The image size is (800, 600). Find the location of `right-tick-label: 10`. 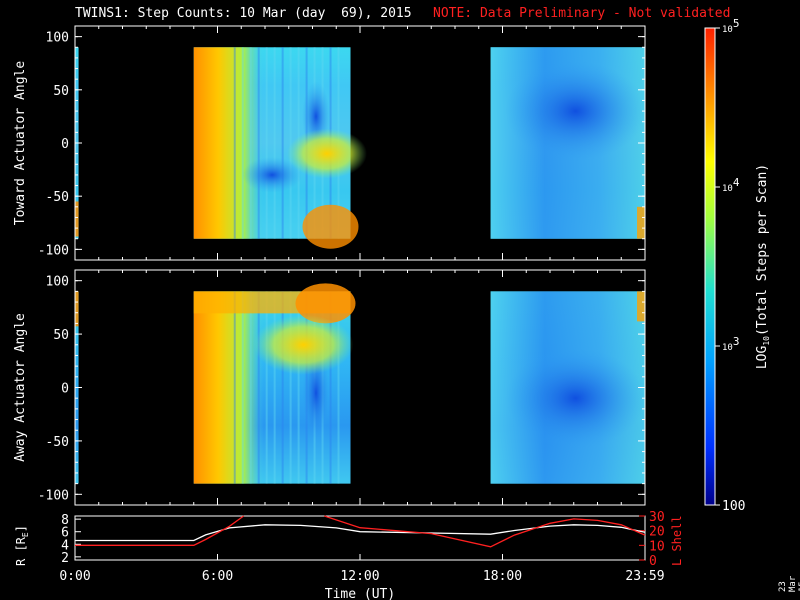

right-tick-label: 10 is located at coordinates (657, 546).